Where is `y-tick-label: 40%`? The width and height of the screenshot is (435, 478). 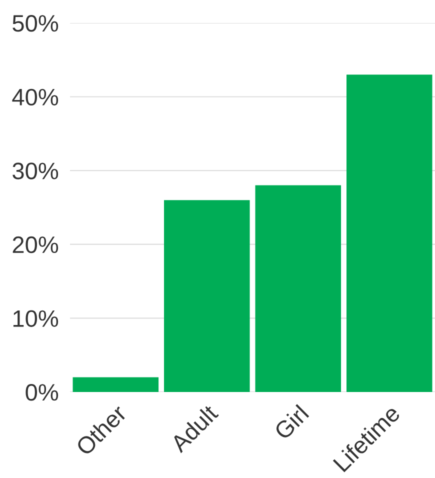 y-tick-label: 40% is located at coordinates (35, 97).